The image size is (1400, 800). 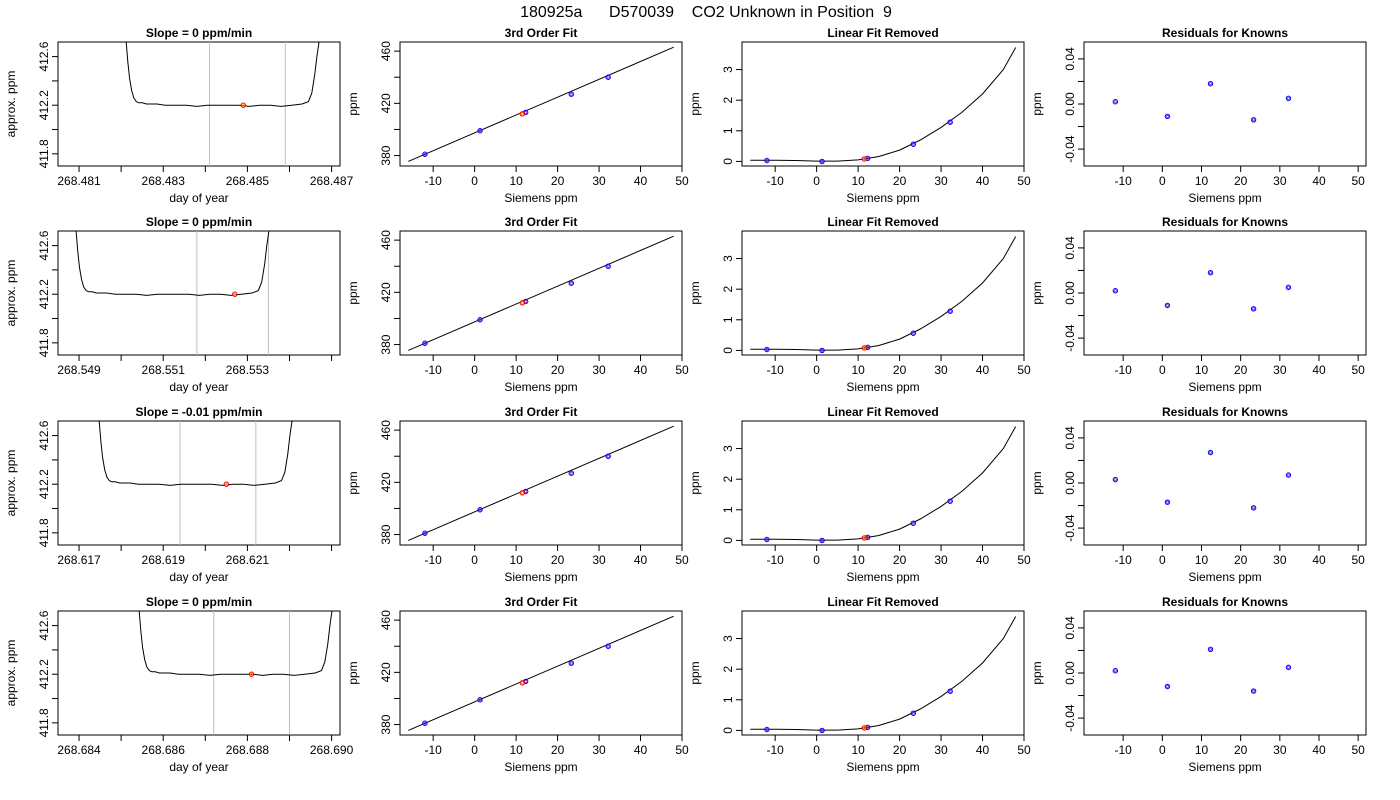 I want to click on panel-title: 3rd Order Fit, so click(x=541, y=33).